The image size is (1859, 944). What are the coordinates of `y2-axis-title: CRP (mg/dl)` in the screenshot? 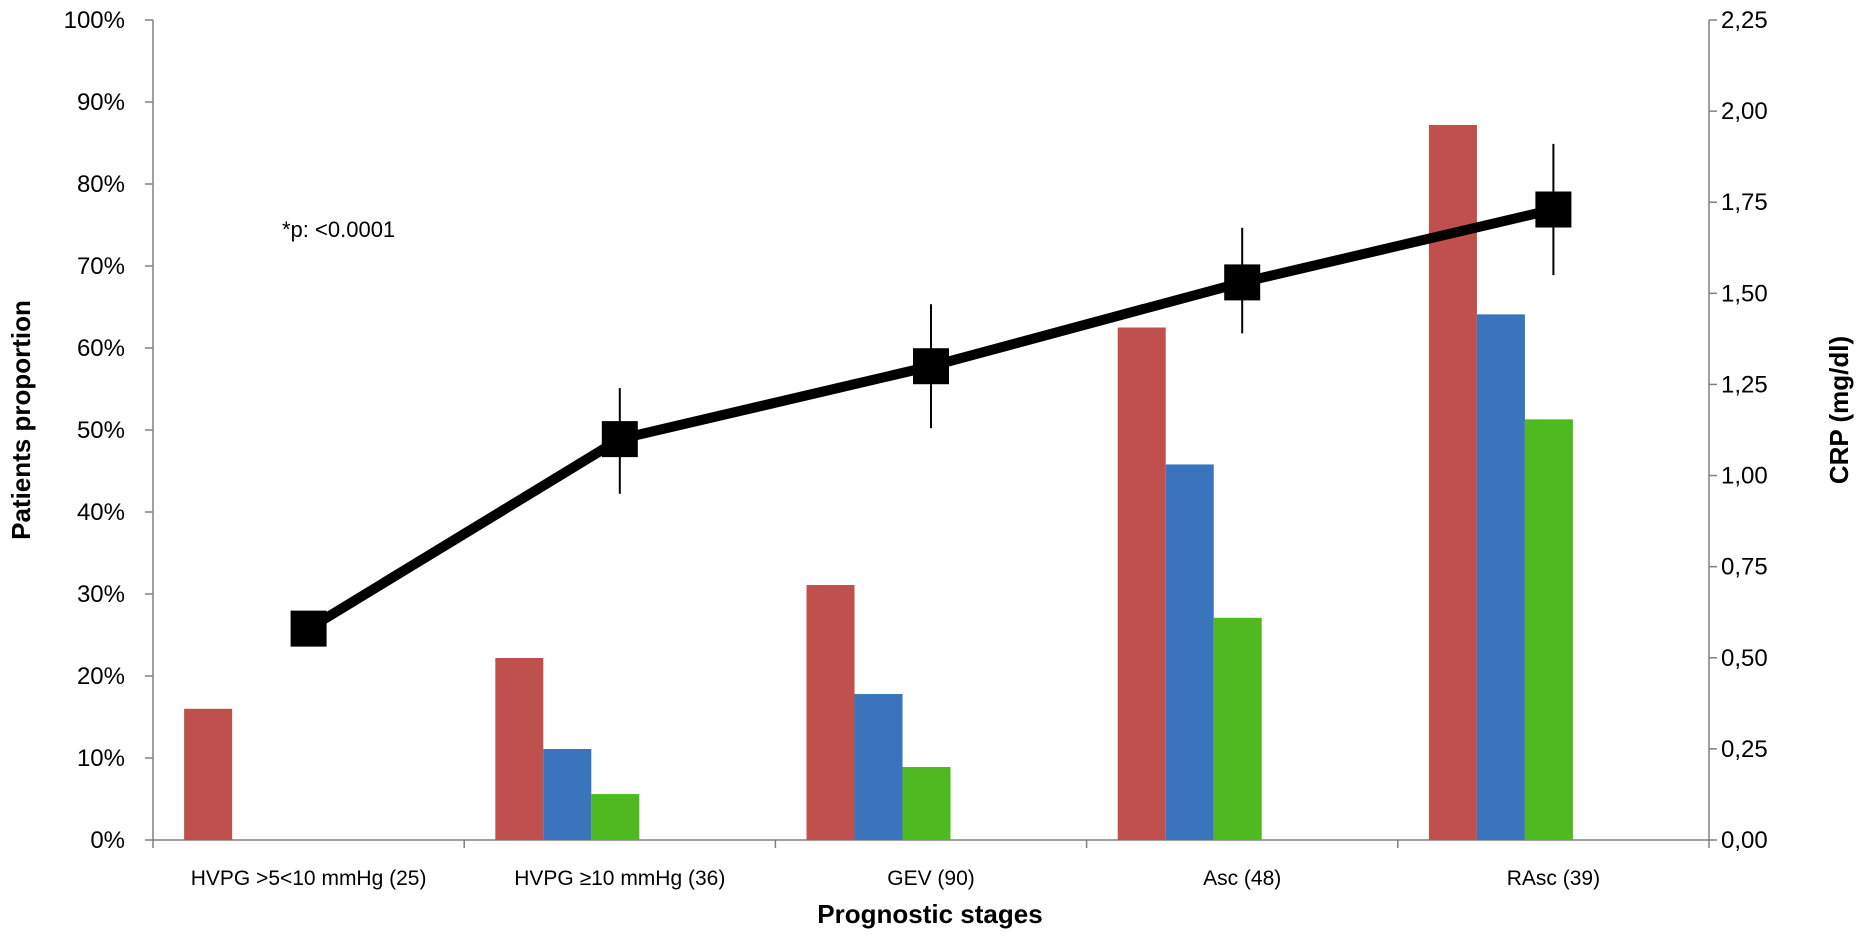 It's located at (1839, 410).